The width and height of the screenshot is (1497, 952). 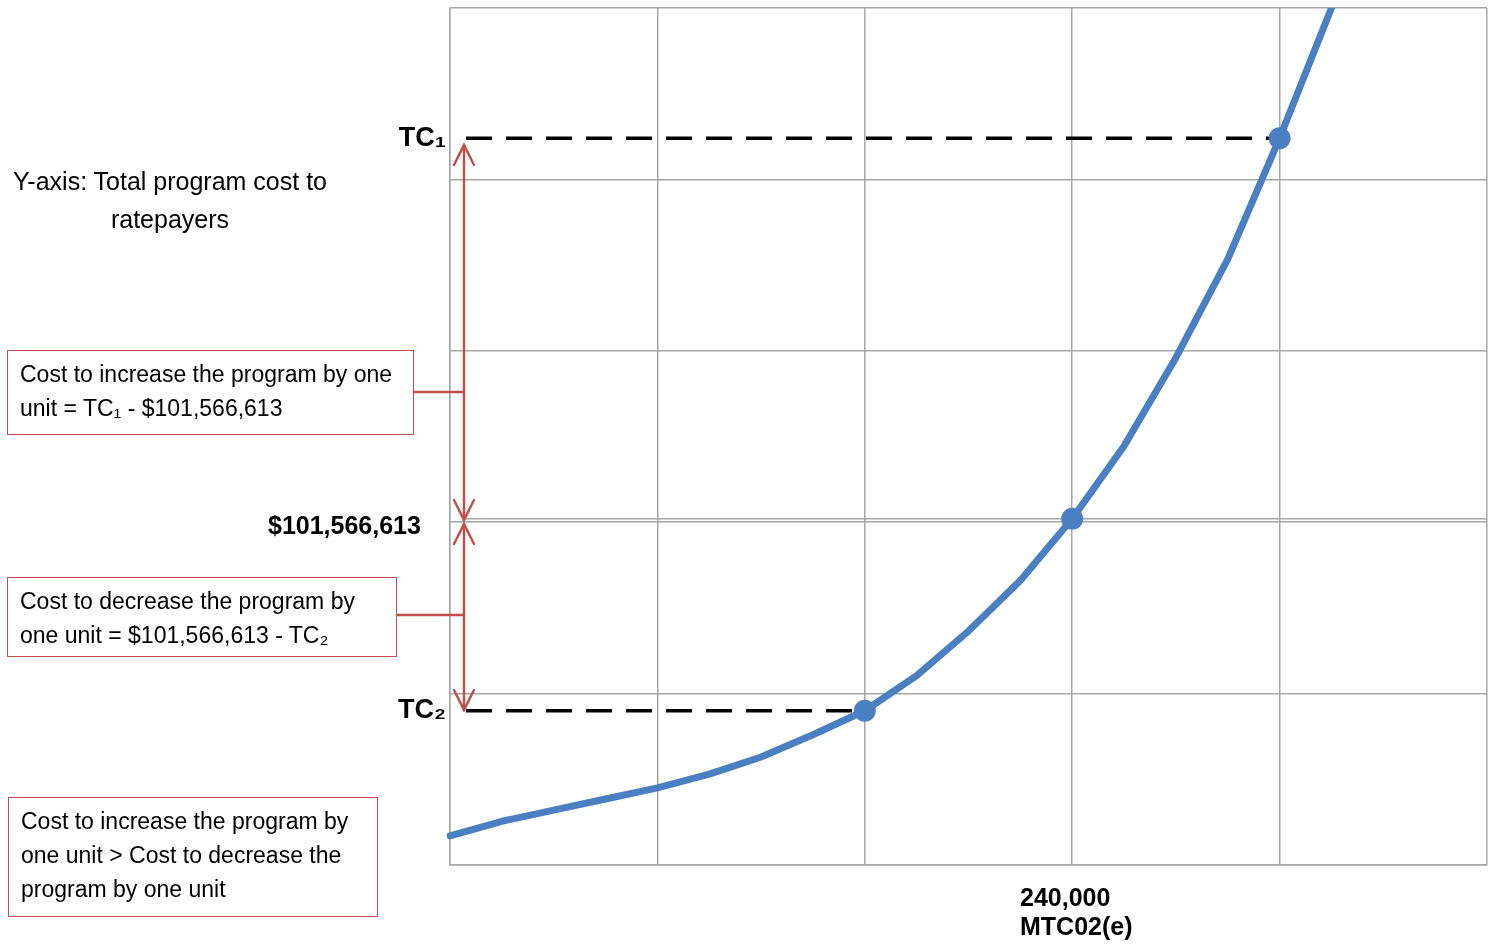 What do you see at coordinates (202, 617) in the screenshot?
I see `text: Cost to decrease the program by one unit = $101,566,613 - TC₂` at bounding box center [202, 617].